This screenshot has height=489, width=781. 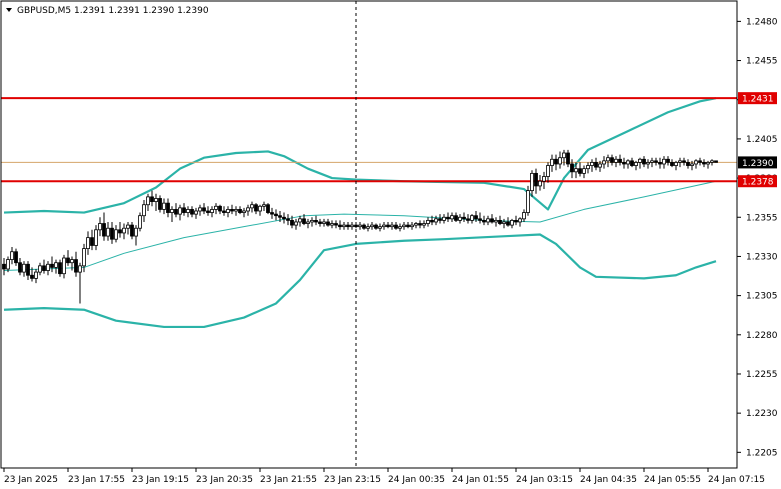 I want to click on level-tag-box, so click(x=757, y=181).